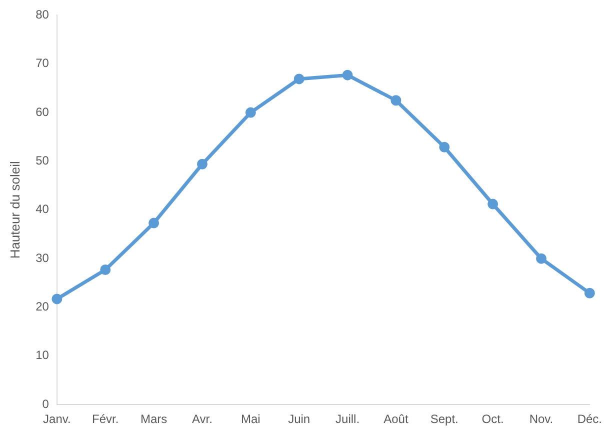 The image size is (605, 434). I want to click on y-tick-label: 0, so click(46, 403).